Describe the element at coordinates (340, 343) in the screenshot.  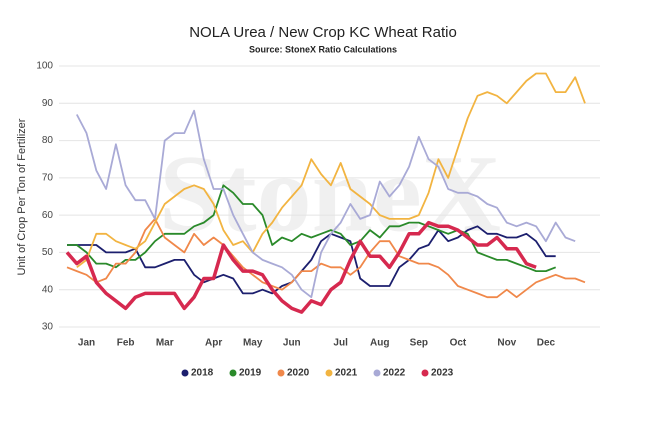
I see `x-tick-label: Jul` at that location.